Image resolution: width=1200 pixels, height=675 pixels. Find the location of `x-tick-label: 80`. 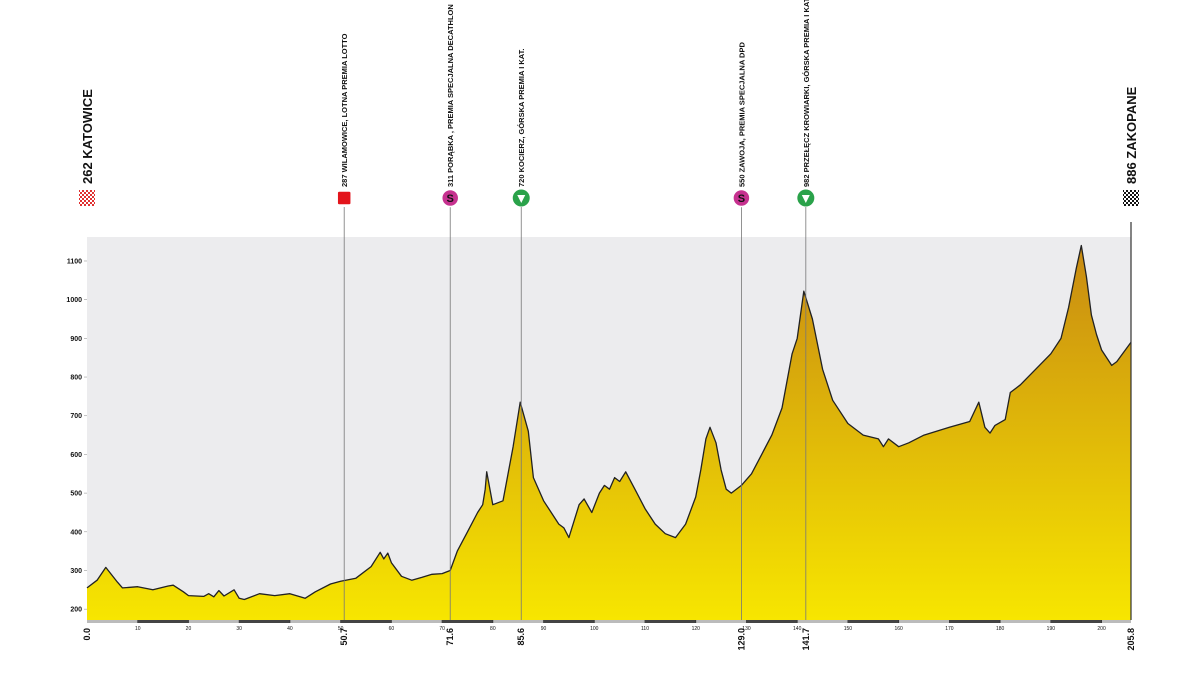

x-tick-label: 80 is located at coordinates (493, 629).